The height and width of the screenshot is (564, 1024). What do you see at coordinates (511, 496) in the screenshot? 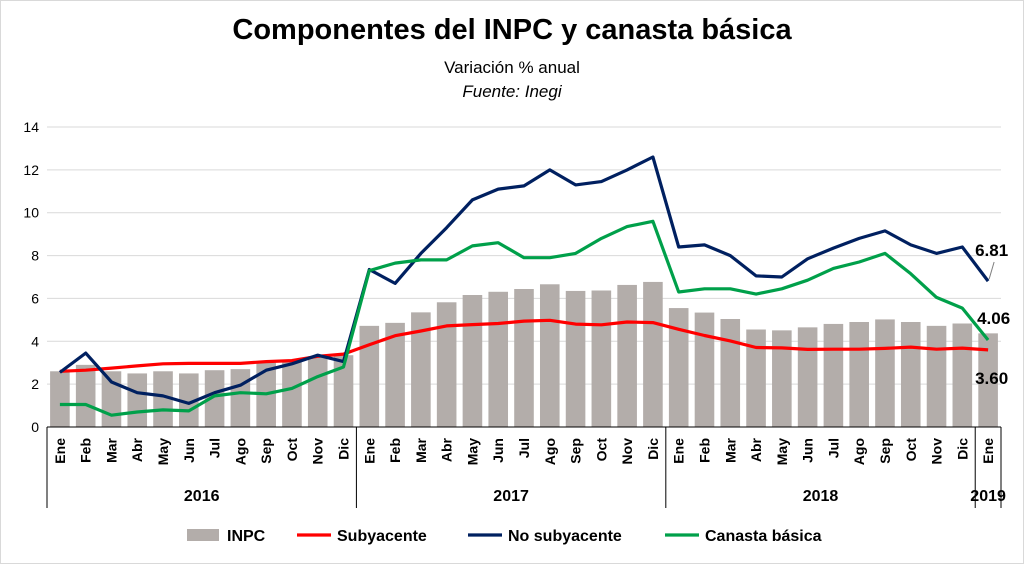
I see `year-label: 2017` at bounding box center [511, 496].